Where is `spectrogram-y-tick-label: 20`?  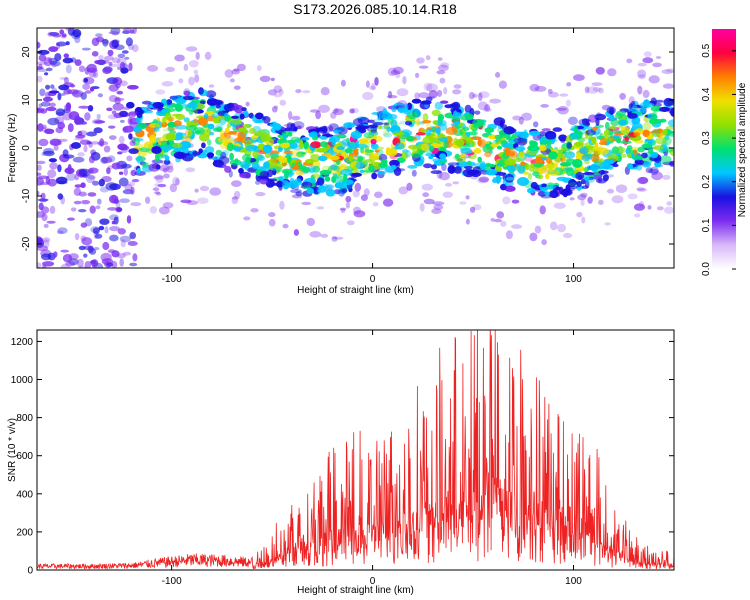 spectrogram-y-tick-label: 20 is located at coordinates (26, 52).